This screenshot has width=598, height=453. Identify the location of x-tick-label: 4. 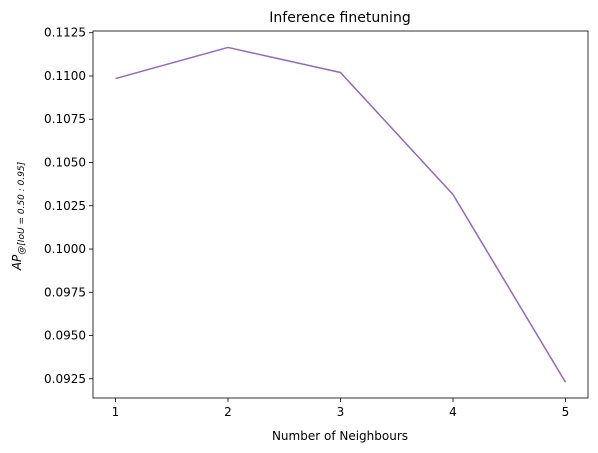
(453, 412).